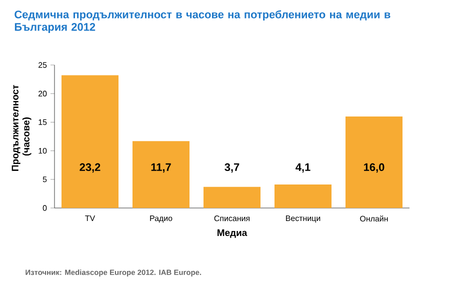 The image size is (460, 293). What do you see at coordinates (303, 168) in the screenshot?
I see `data-label: 4,1` at bounding box center [303, 168].